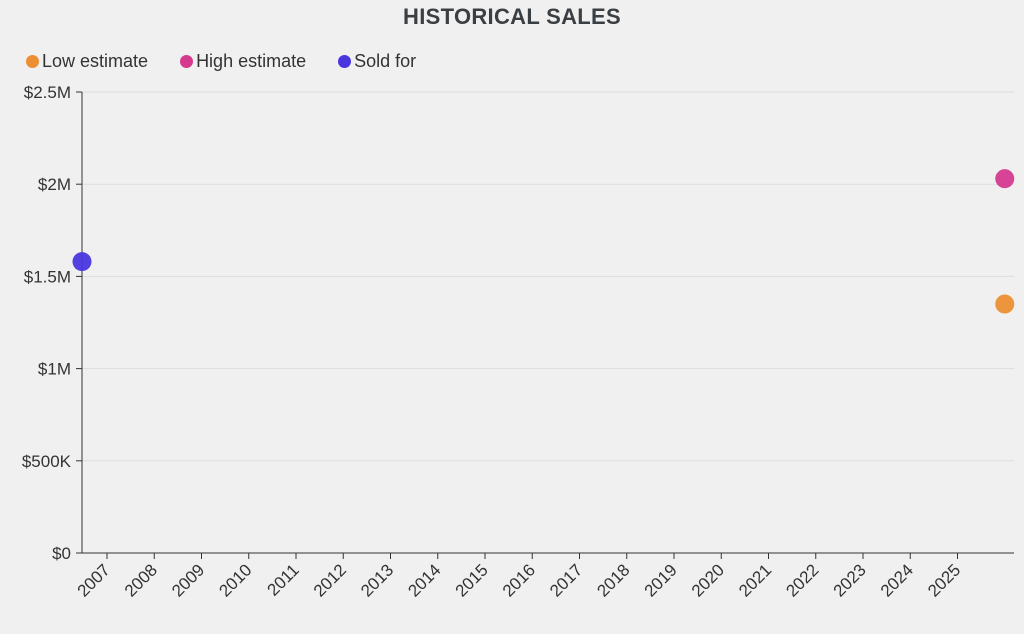  Describe the element at coordinates (61, 553) in the screenshot. I see `y-tick-label: $0` at that location.